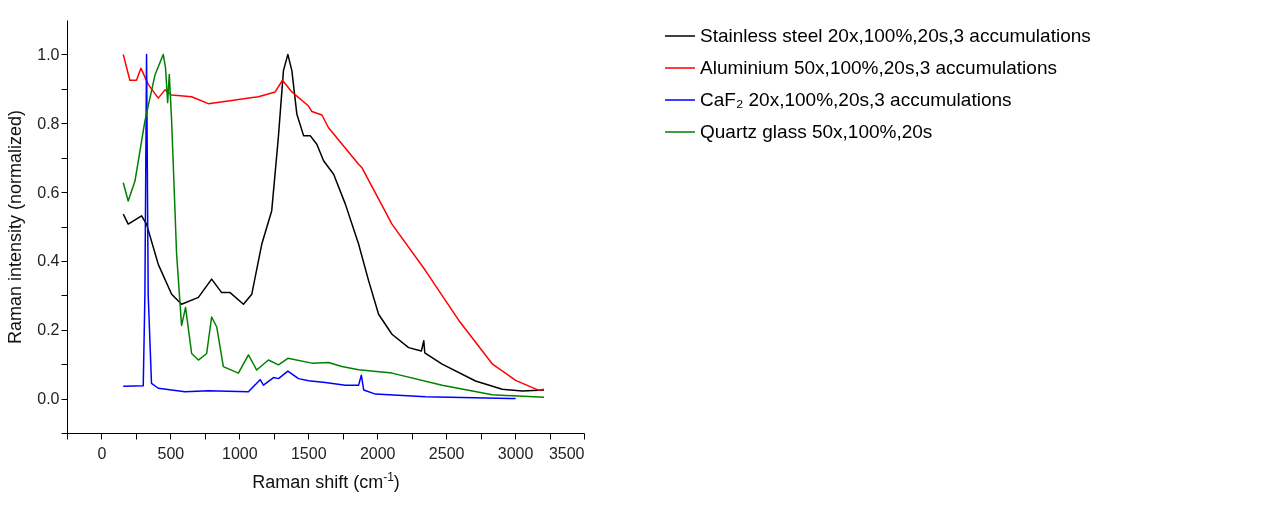 This screenshot has width=1271, height=508. What do you see at coordinates (171, 453) in the screenshot?
I see `x-tick-label: 500` at bounding box center [171, 453].